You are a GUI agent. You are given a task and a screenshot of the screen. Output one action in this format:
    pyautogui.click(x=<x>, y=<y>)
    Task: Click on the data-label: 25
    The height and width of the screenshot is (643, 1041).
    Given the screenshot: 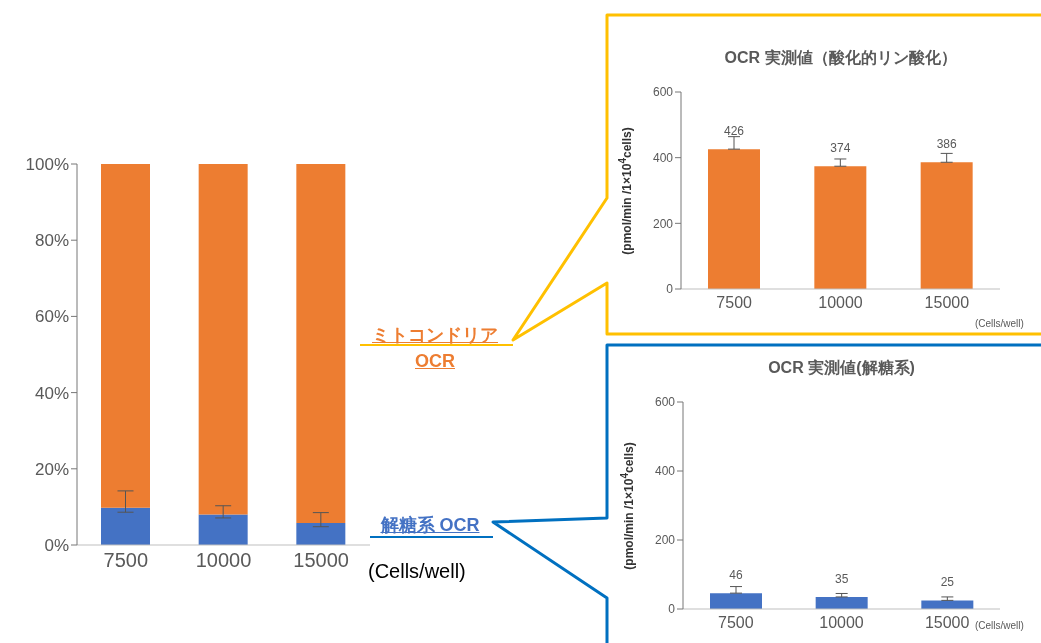 What is the action you would take?
    pyautogui.click(x=947, y=582)
    